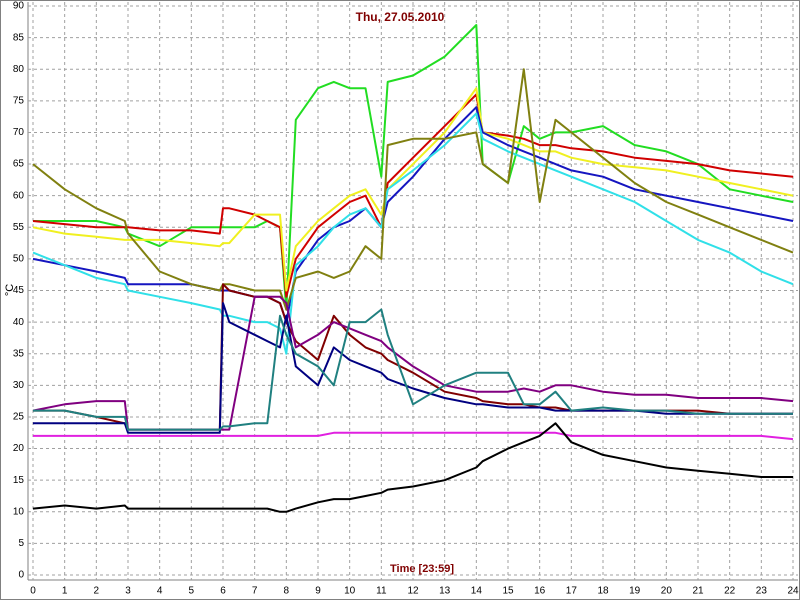  What do you see at coordinates (19, 6) in the screenshot?
I see `y-tick-label: 90` at bounding box center [19, 6].